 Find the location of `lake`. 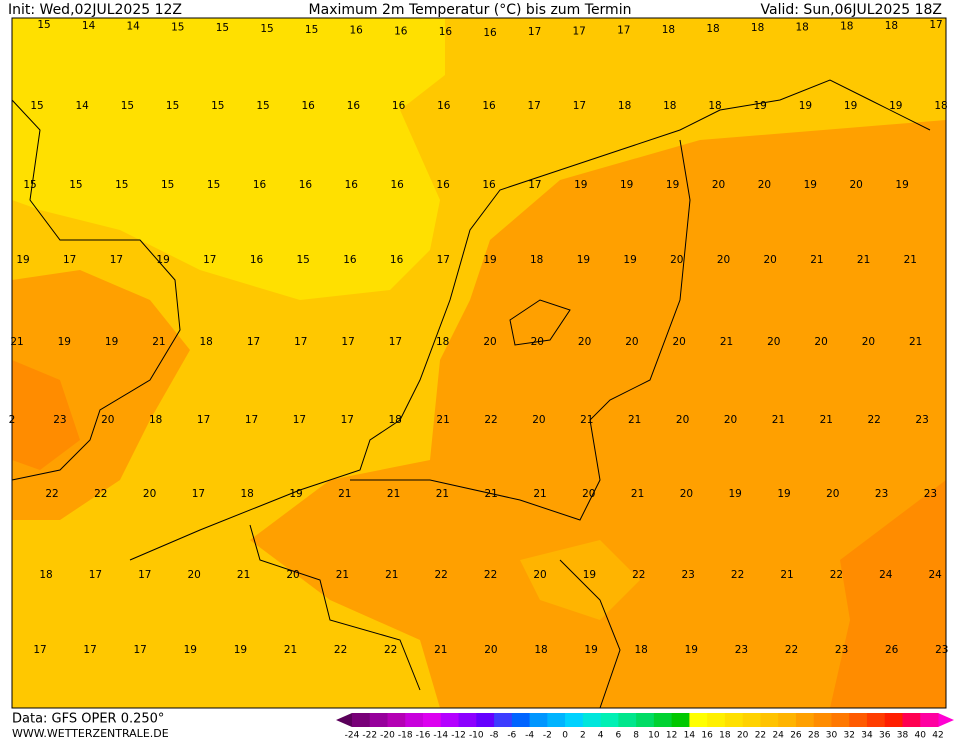

lake is located at coordinates (540, 322).